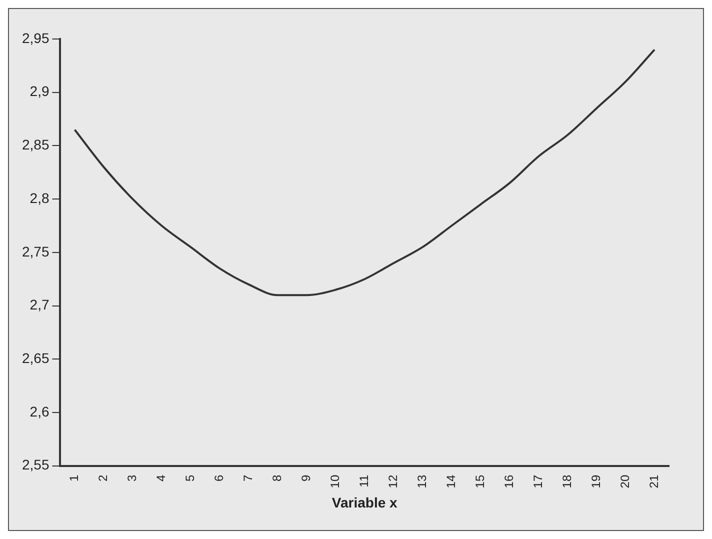  Describe the element at coordinates (190, 478) in the screenshot. I see `x-tick-label: 5` at that location.